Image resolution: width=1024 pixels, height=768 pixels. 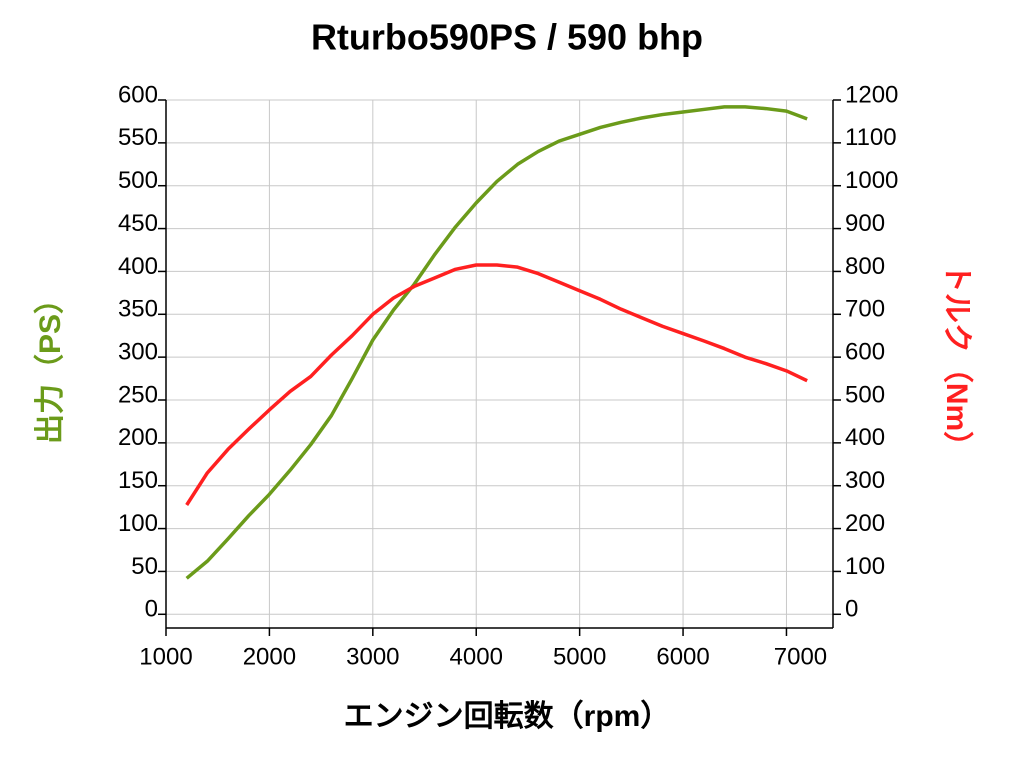 What do you see at coordinates (800, 656) in the screenshot?
I see `x-tick-label: 7000` at bounding box center [800, 656].